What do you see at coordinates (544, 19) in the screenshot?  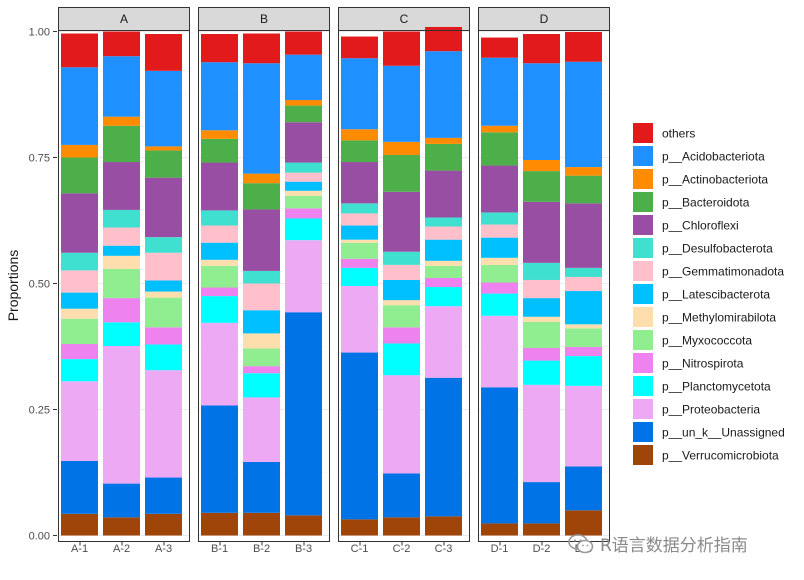 I see `facet-strip-label: D` at bounding box center [544, 19].